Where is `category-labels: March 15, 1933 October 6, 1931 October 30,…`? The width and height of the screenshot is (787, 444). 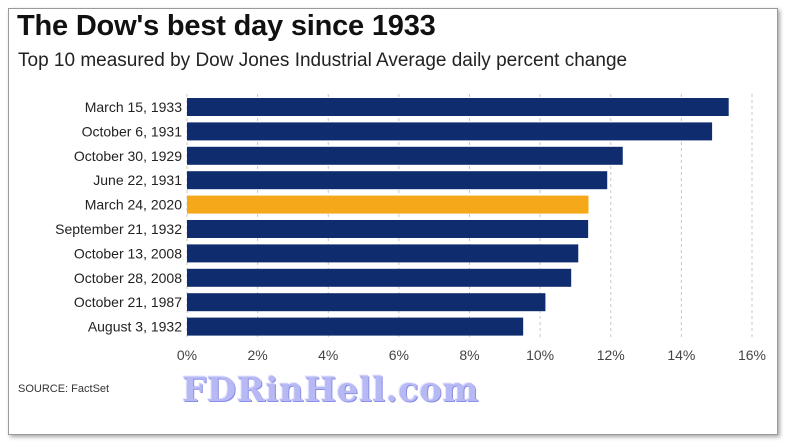
category-labels: March 15, 1933 October 6, 1931 October 30,… is located at coordinates (118, 217).